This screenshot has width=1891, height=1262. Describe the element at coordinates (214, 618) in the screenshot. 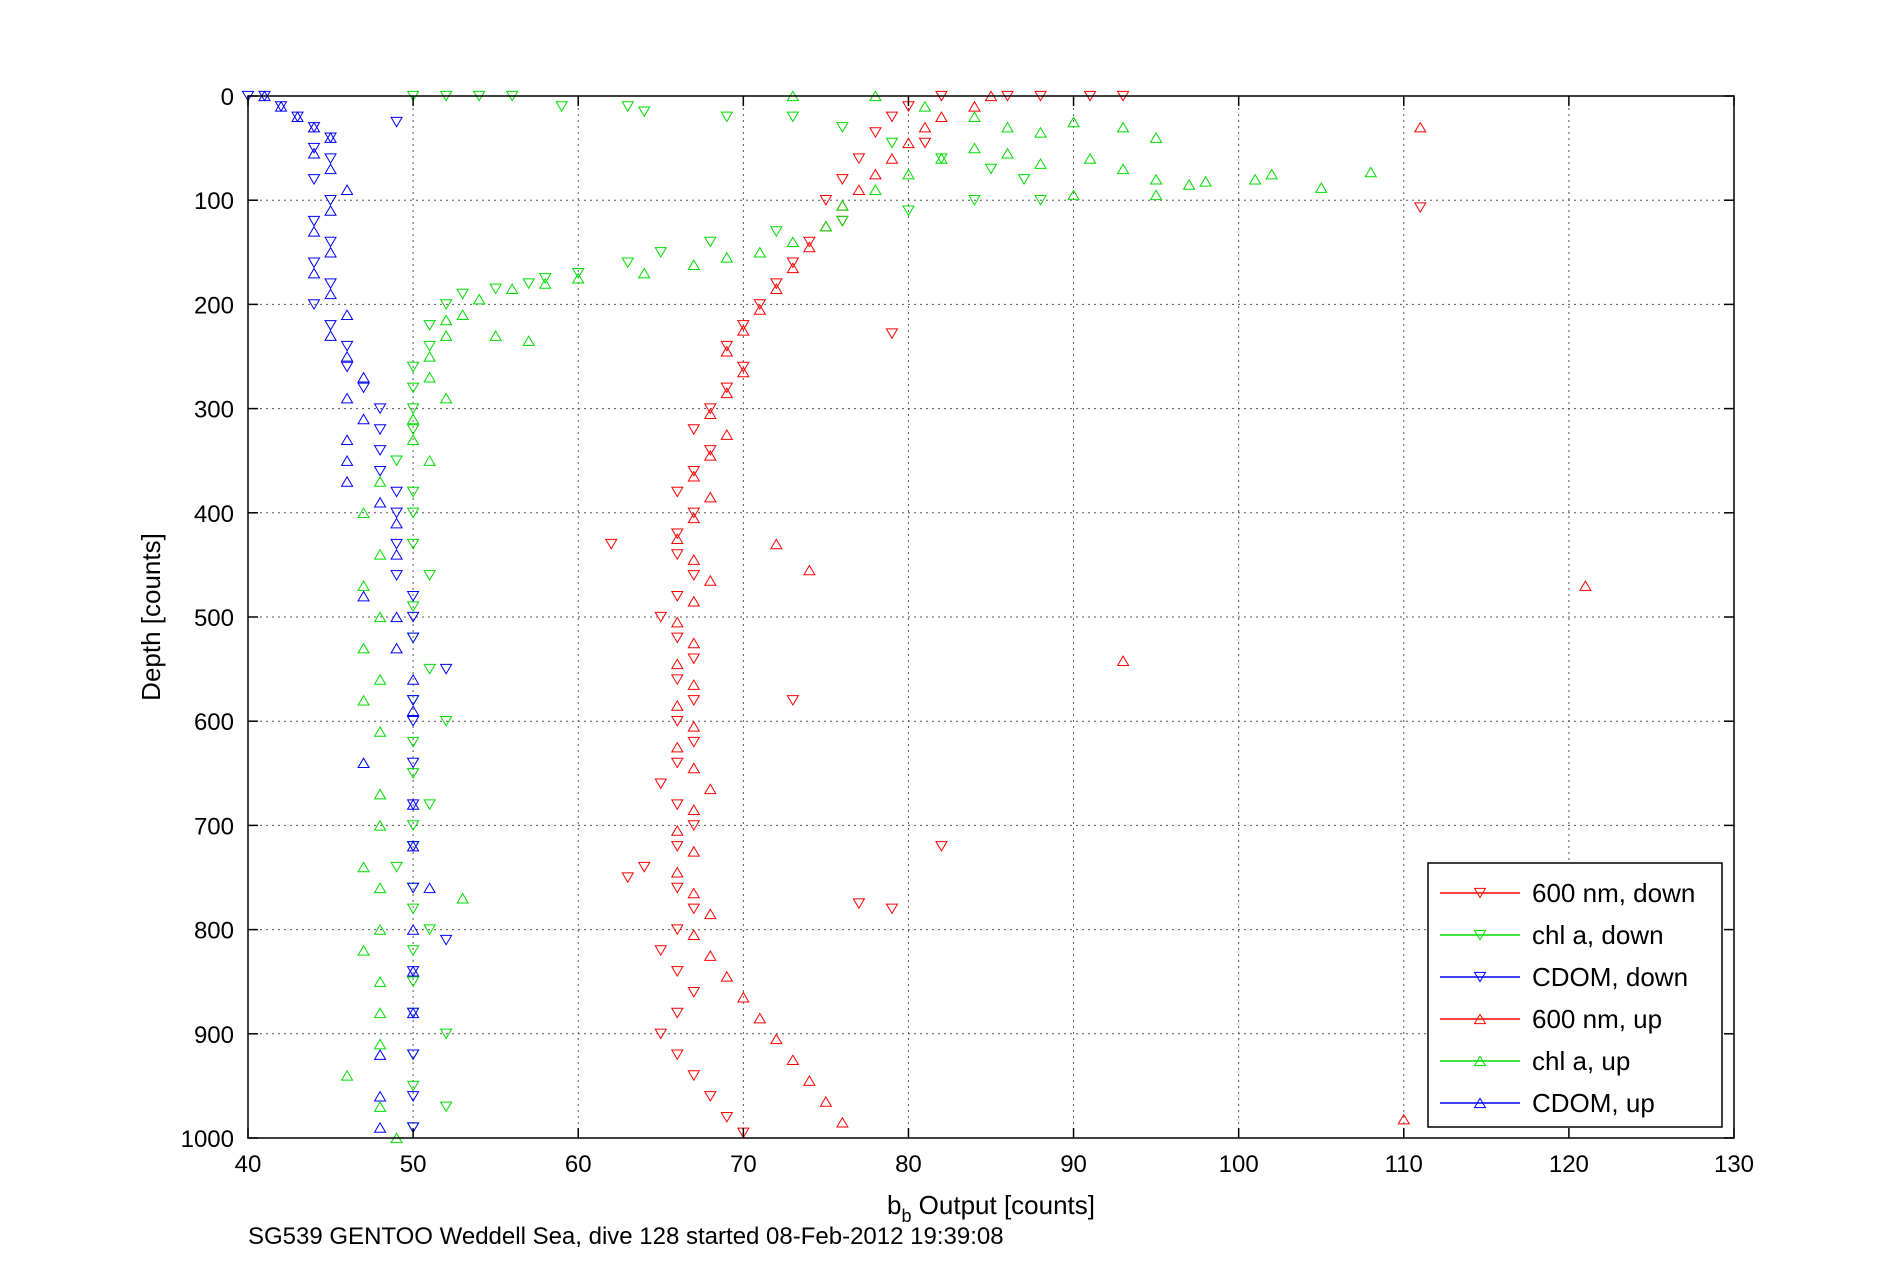

I see `y-tick-label: 500` at that location.